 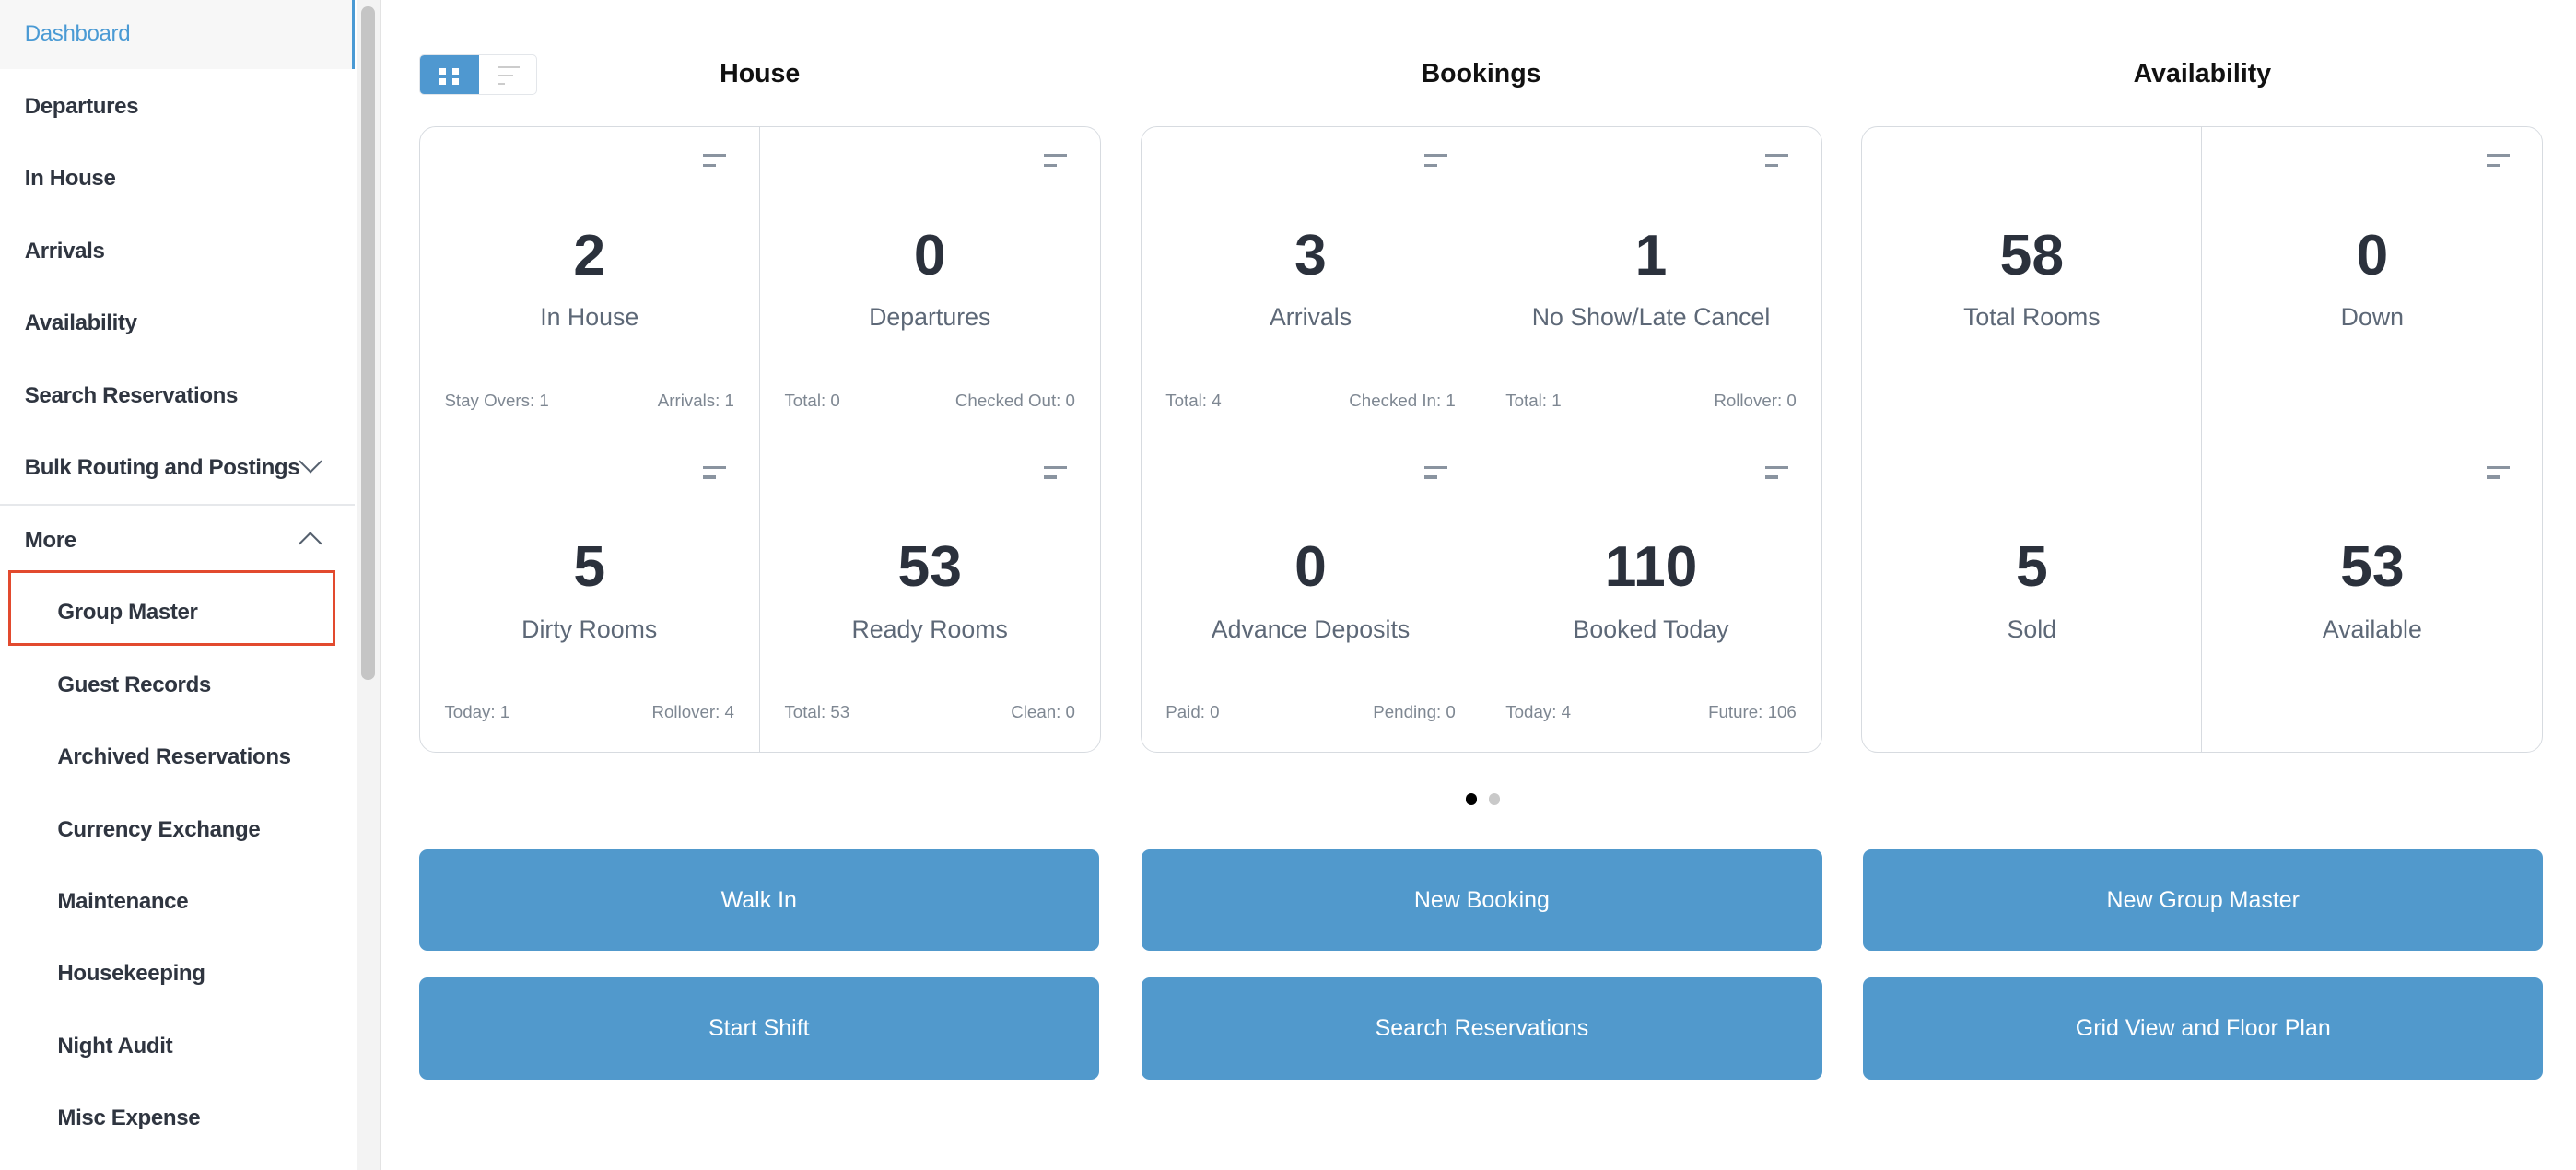 What do you see at coordinates (2372, 628) in the screenshot?
I see `stat-label: Available` at bounding box center [2372, 628].